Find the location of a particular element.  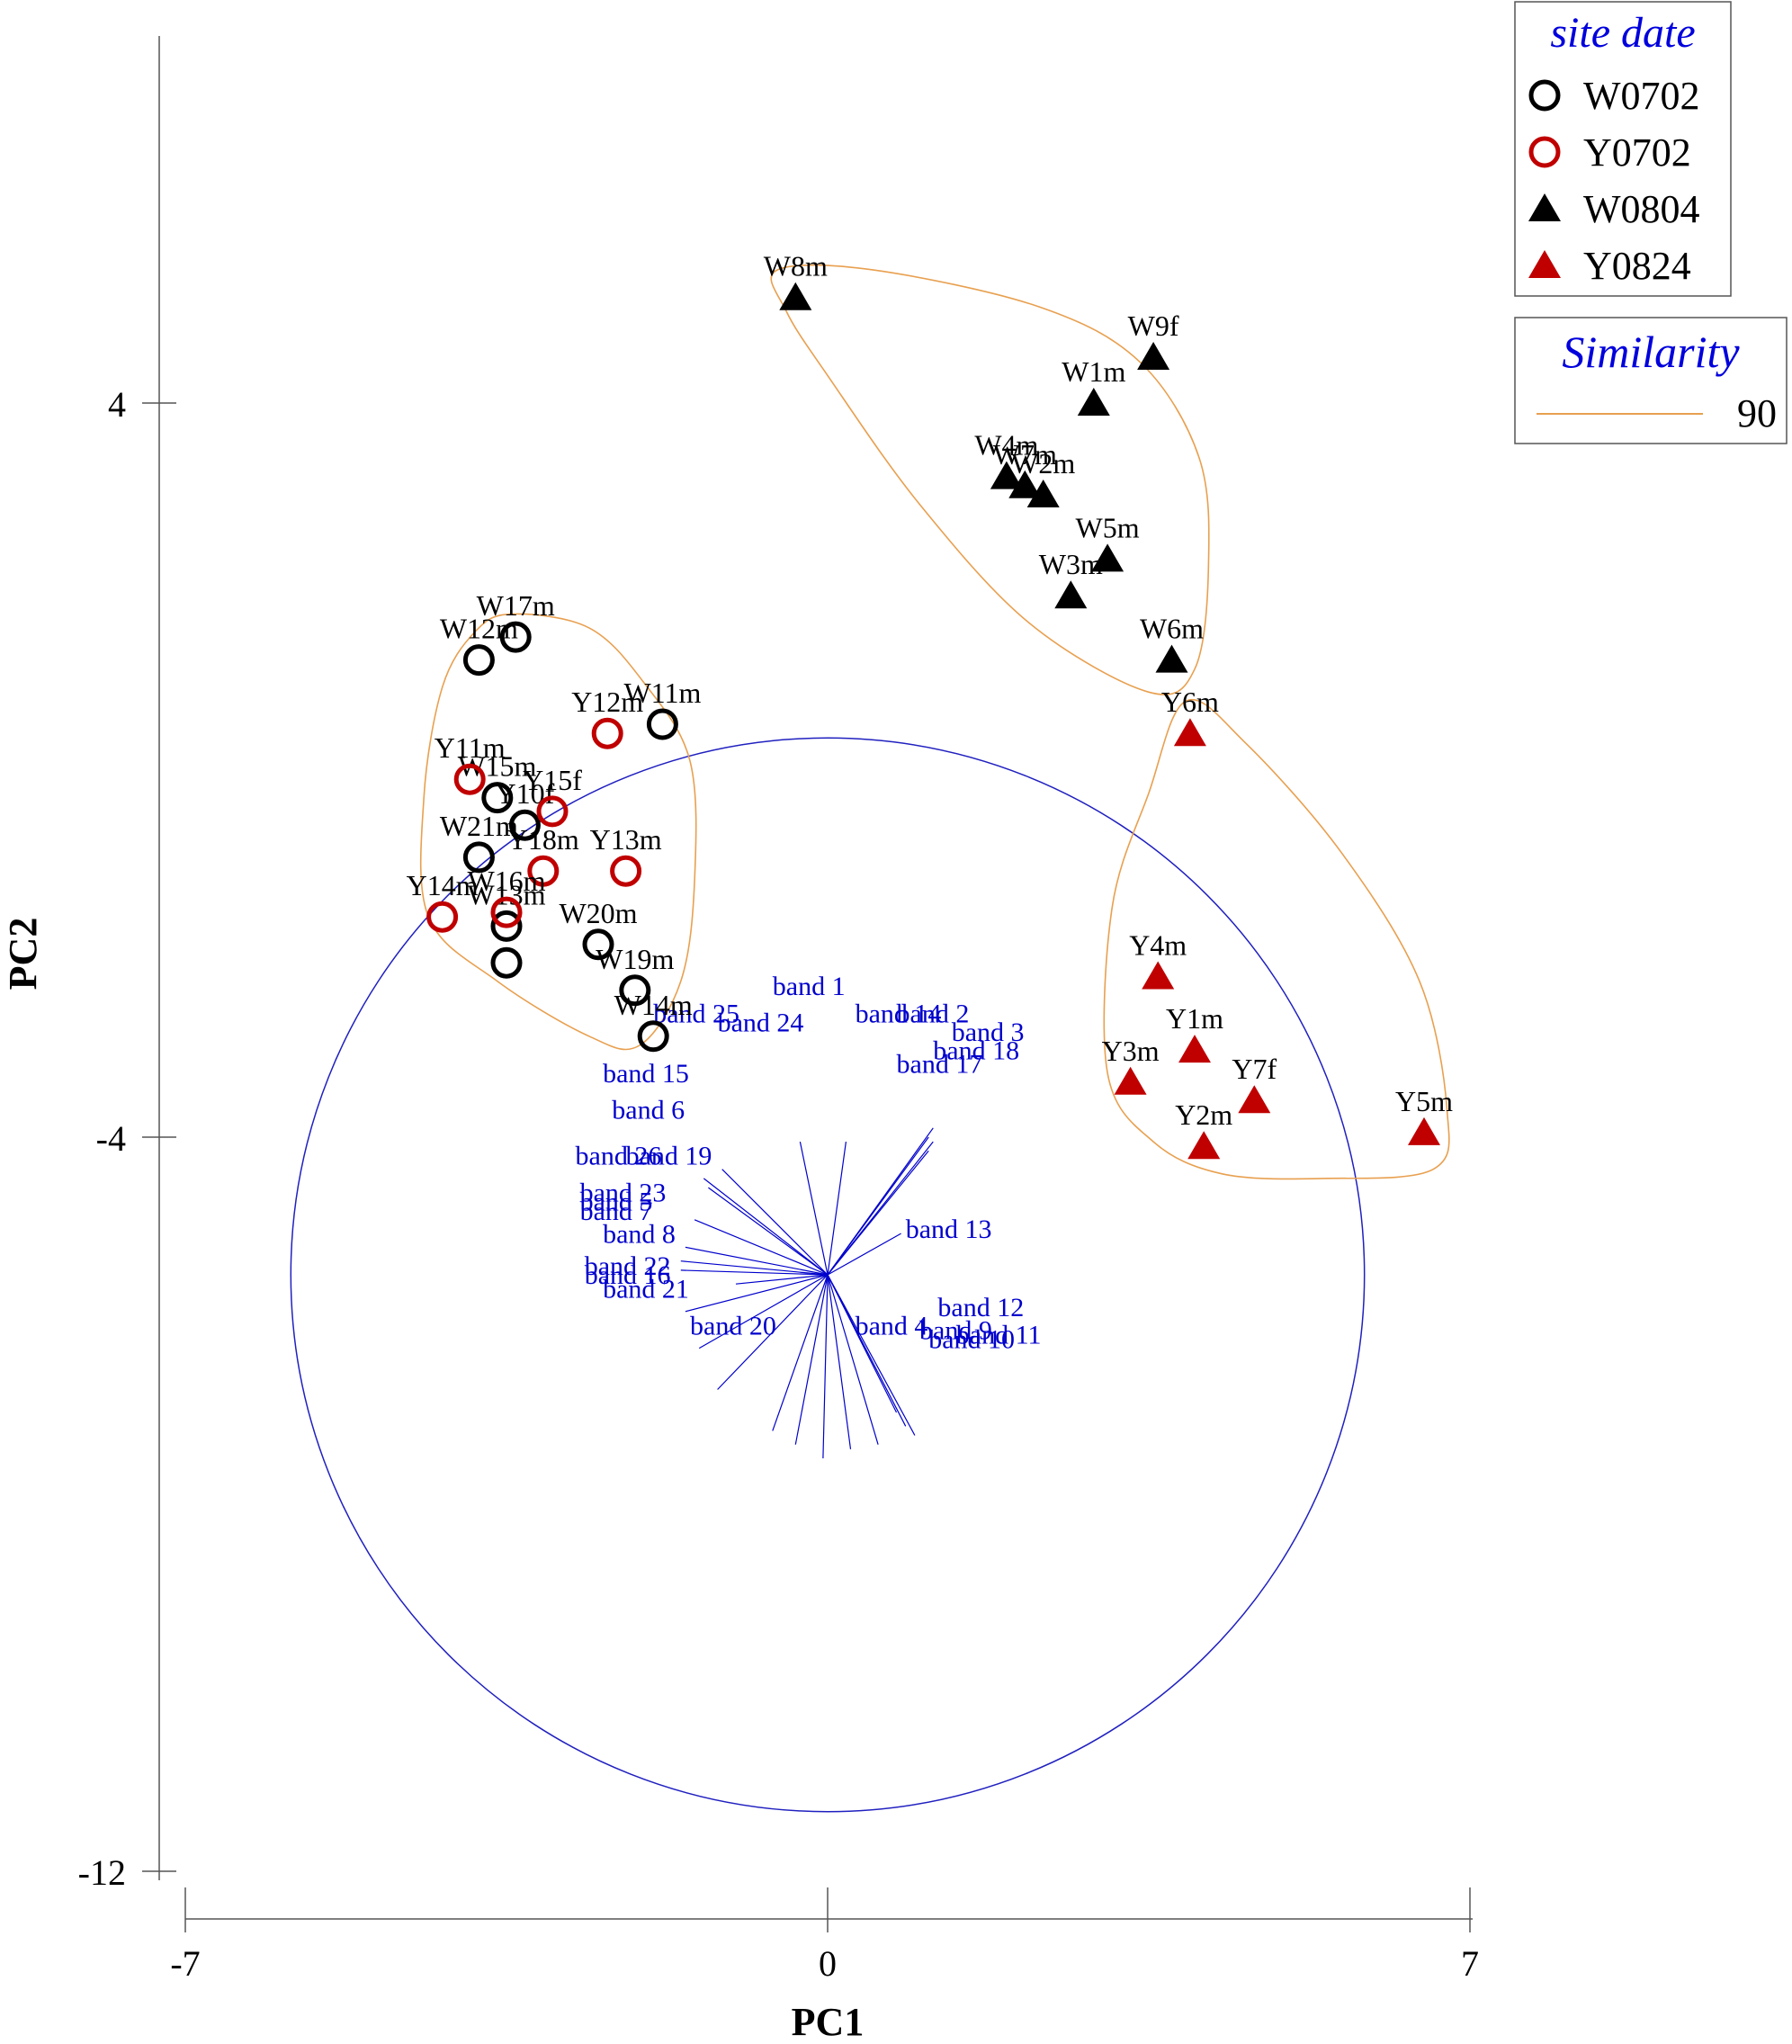

vector-label: band 6 is located at coordinates (648, 1110).